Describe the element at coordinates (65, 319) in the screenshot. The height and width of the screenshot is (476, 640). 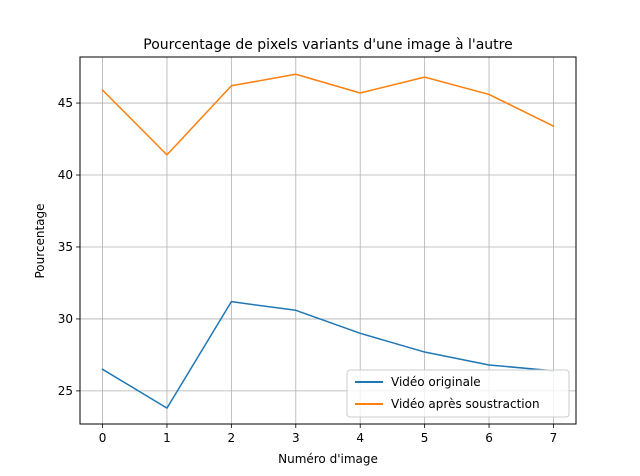
I see `y-tick-label: 30` at that location.